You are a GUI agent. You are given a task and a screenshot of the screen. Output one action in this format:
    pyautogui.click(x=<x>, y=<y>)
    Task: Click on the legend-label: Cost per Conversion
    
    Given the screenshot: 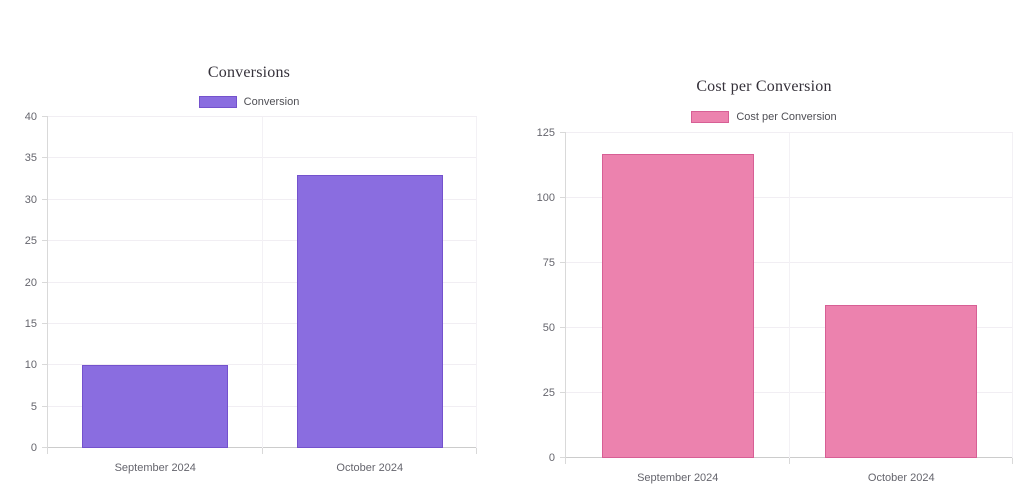 What is the action you would take?
    pyautogui.click(x=786, y=117)
    